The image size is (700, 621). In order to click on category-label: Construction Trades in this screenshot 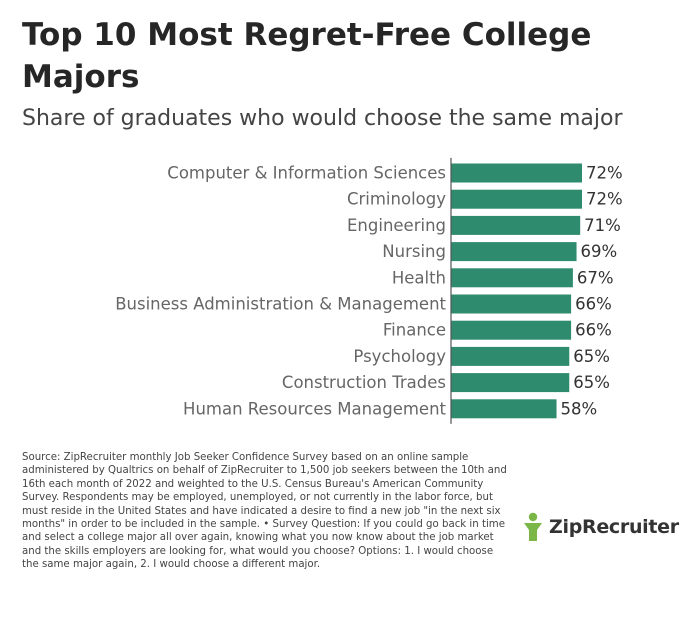, I will do `click(364, 382)`.